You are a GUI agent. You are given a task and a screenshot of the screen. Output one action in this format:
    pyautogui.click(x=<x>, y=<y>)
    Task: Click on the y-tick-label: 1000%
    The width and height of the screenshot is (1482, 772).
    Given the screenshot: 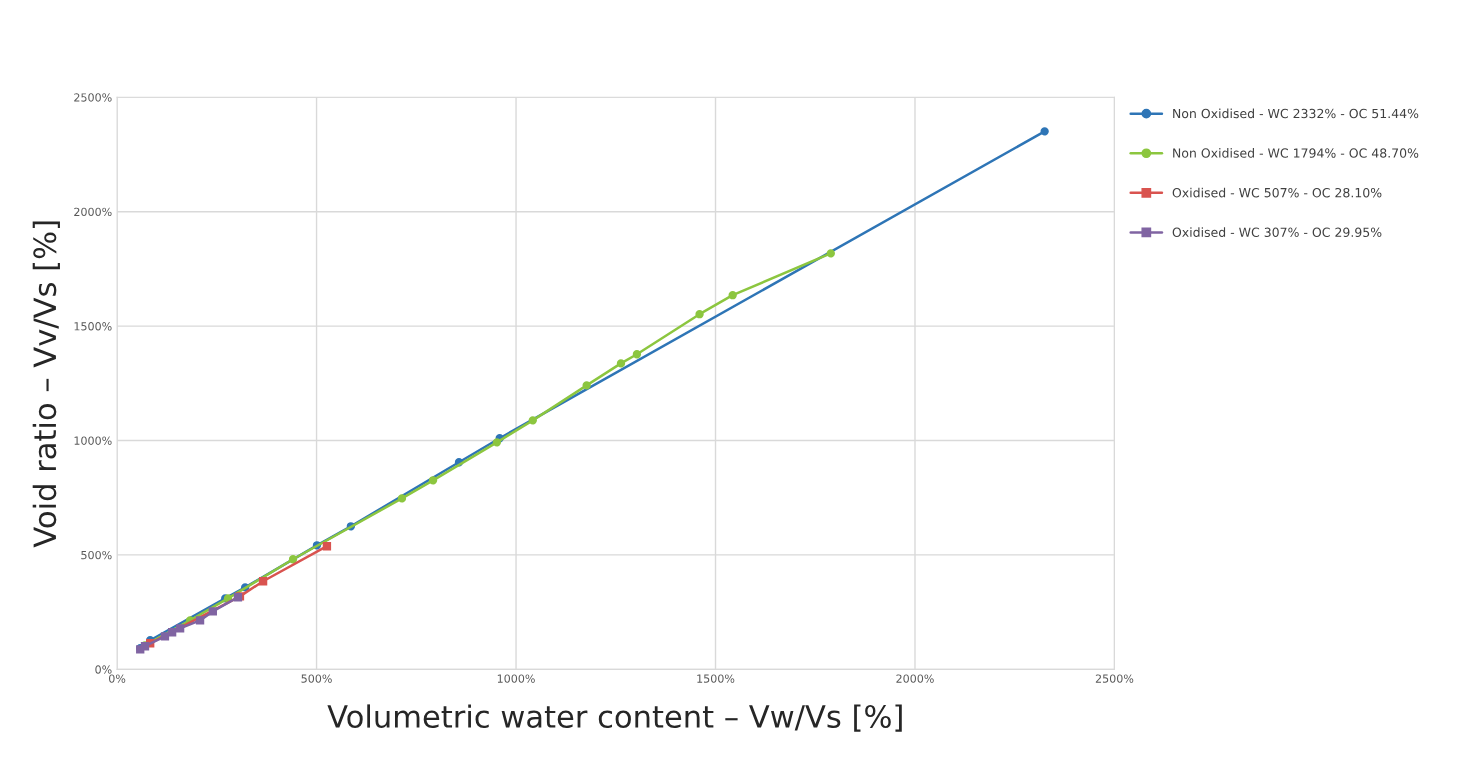 What is the action you would take?
    pyautogui.click(x=93, y=440)
    